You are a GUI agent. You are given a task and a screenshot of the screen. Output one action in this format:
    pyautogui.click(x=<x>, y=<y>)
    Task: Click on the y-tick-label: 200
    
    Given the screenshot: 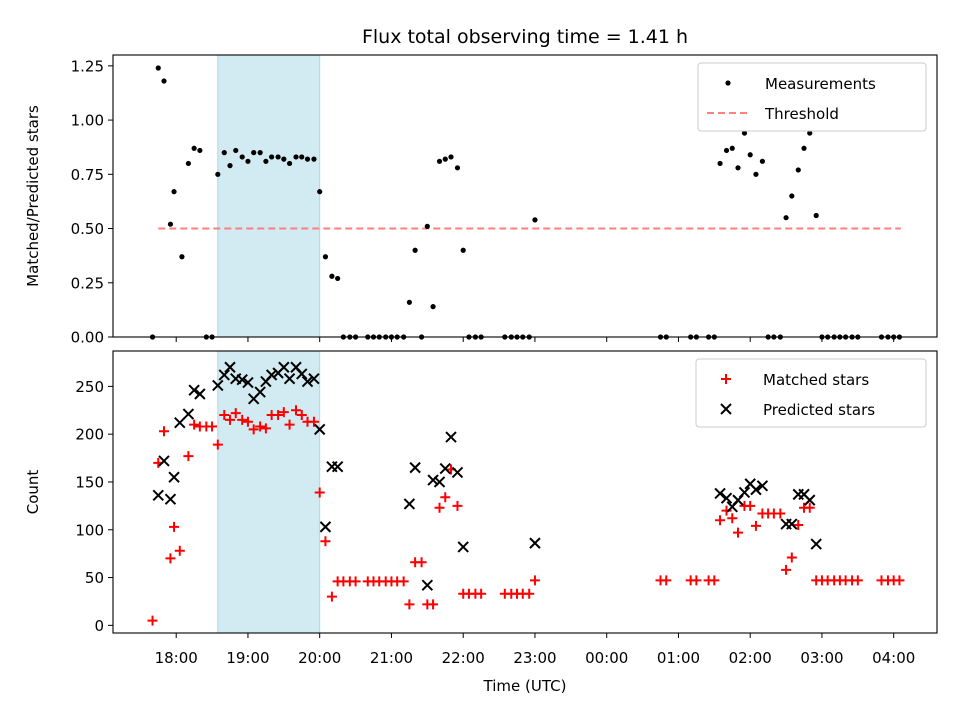 What is the action you would take?
    pyautogui.click(x=89, y=435)
    